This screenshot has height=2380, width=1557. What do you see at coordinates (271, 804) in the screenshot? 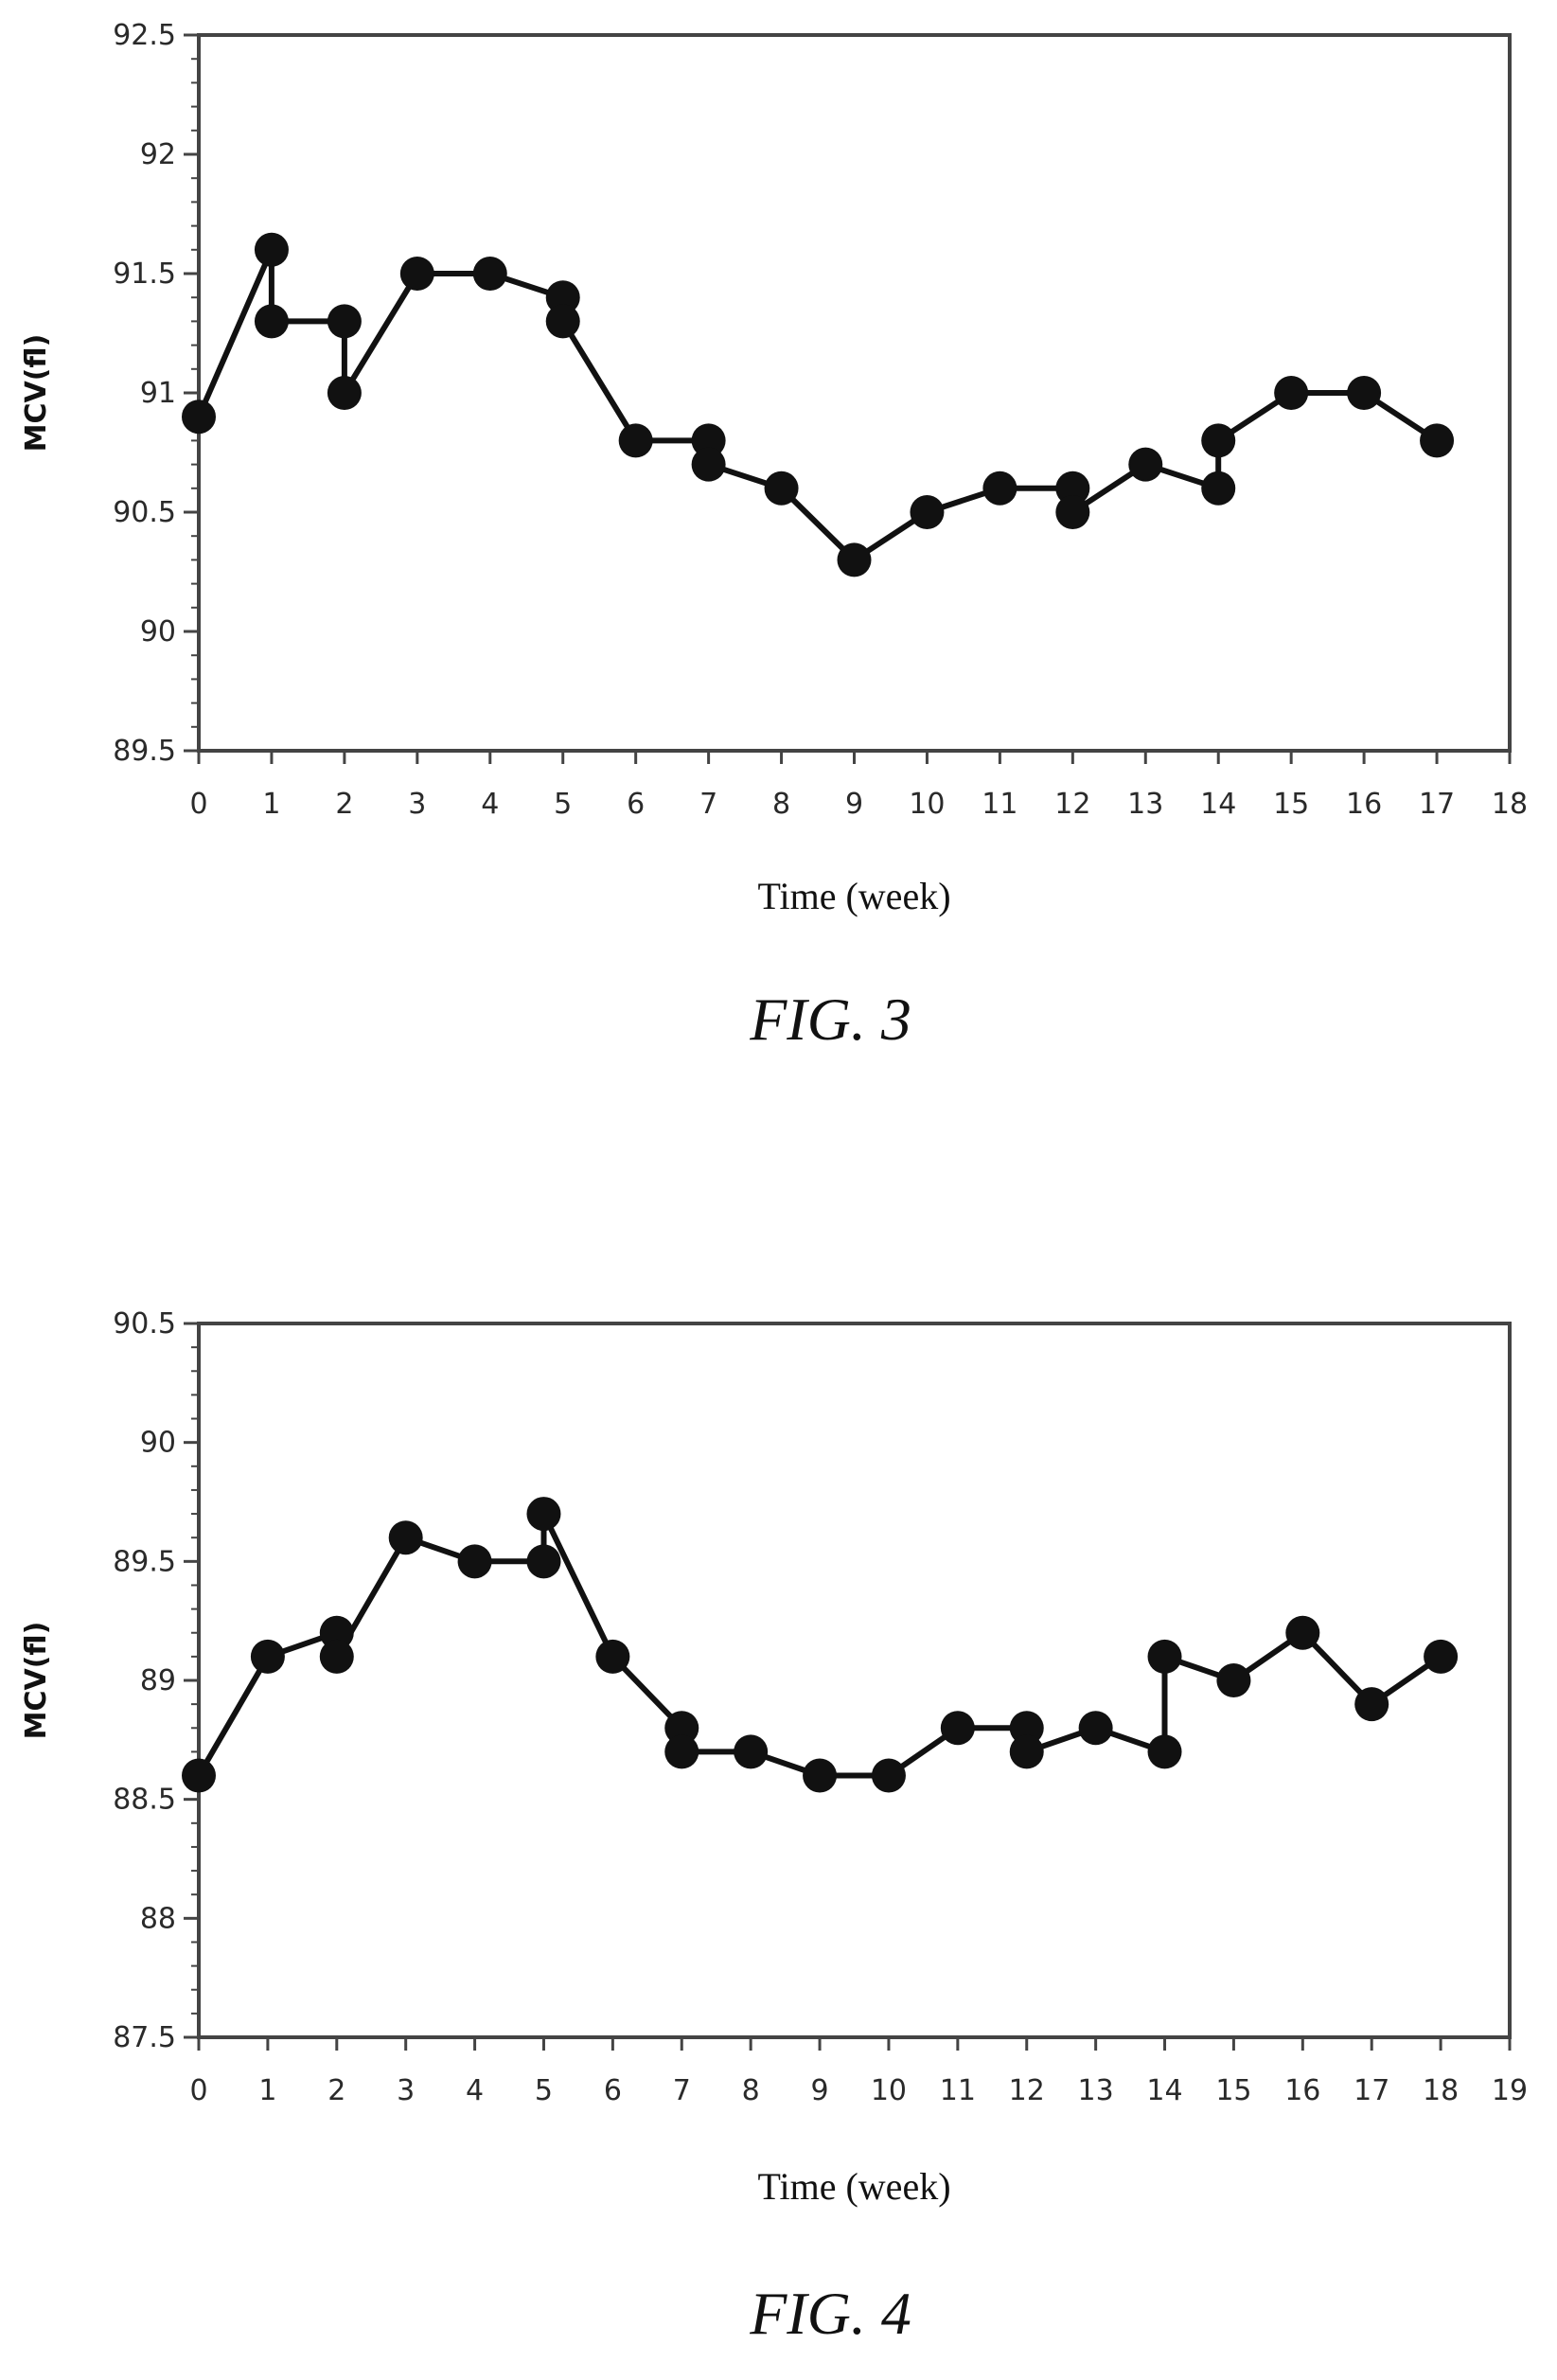
I see `x-tick-label: 1` at bounding box center [271, 804].